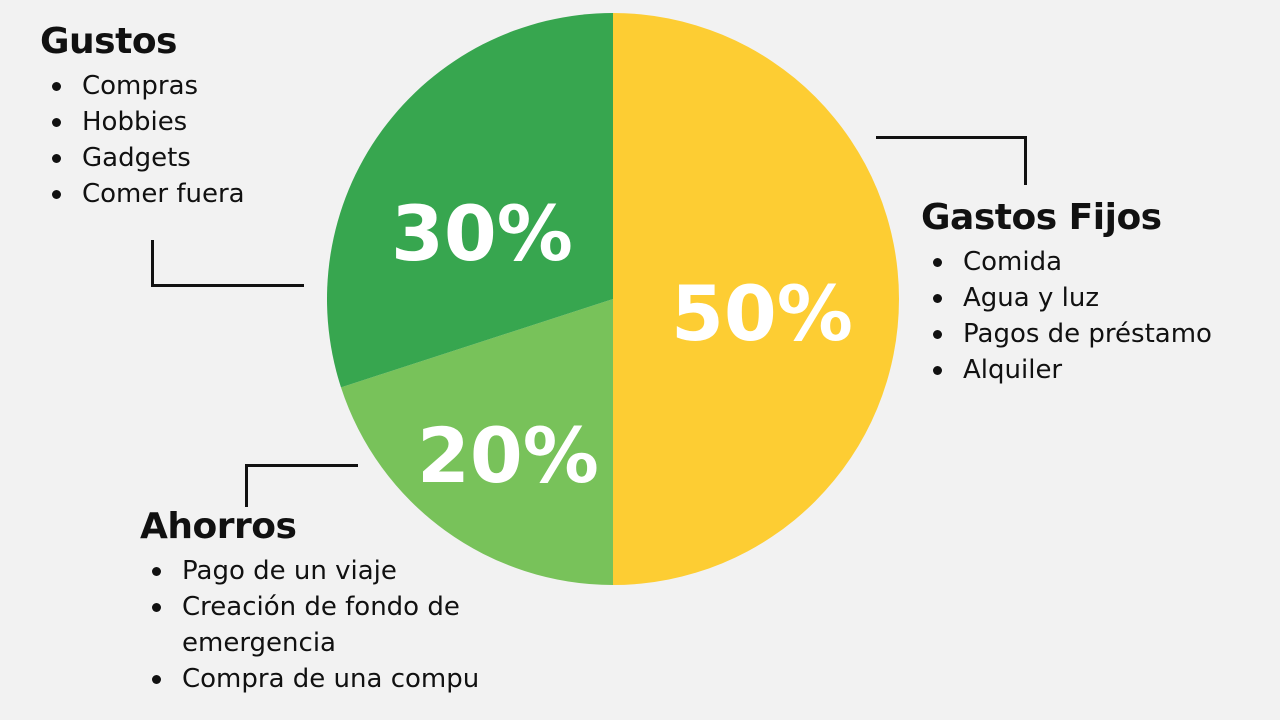 This screenshot has width=1280, height=720. Describe the element at coordinates (1066, 262) in the screenshot. I see `list-item: Comida` at that location.